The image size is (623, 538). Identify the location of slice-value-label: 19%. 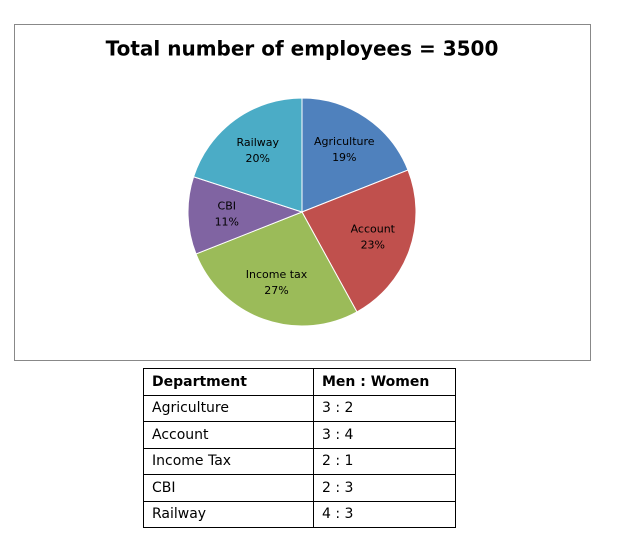
(344, 157).